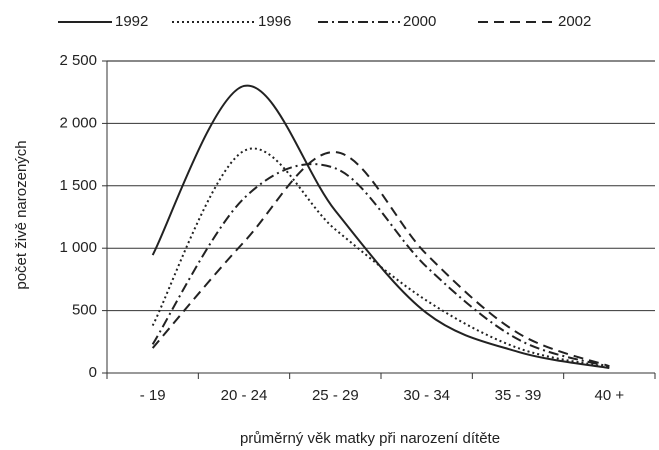 The width and height of the screenshot is (659, 450). I want to click on x-tick-label: 25 - 29, so click(335, 395).